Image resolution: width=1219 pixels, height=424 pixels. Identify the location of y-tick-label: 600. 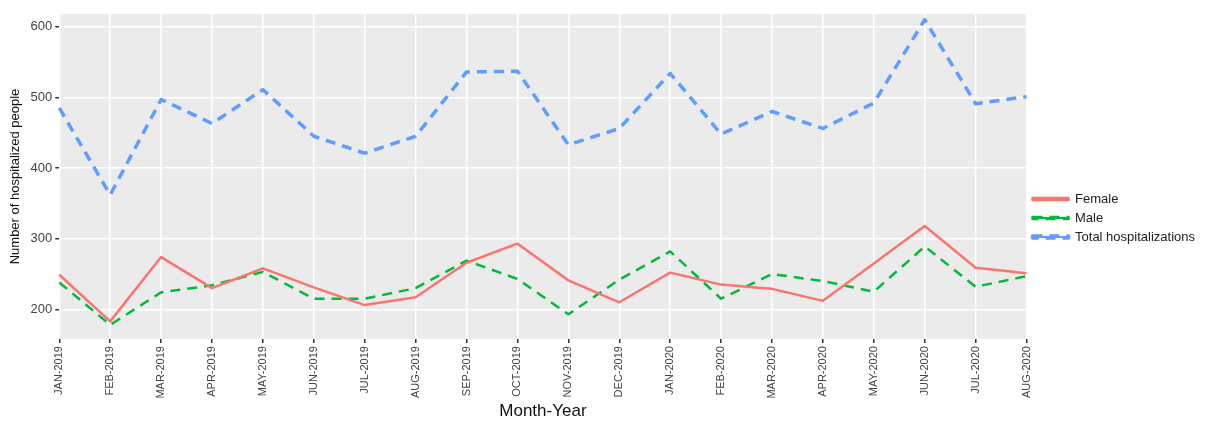
(41, 26).